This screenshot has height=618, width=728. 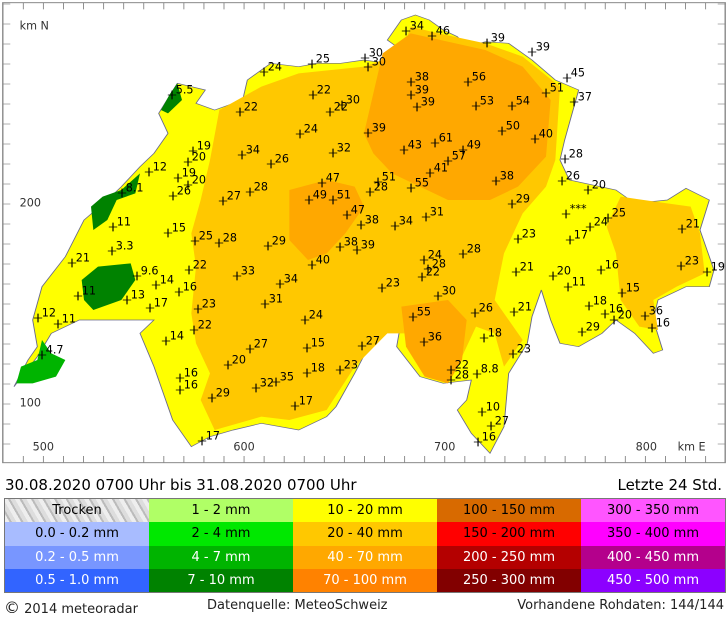 What do you see at coordinates (177, 336) in the screenshot?
I see `station-value: 14` at bounding box center [177, 336].